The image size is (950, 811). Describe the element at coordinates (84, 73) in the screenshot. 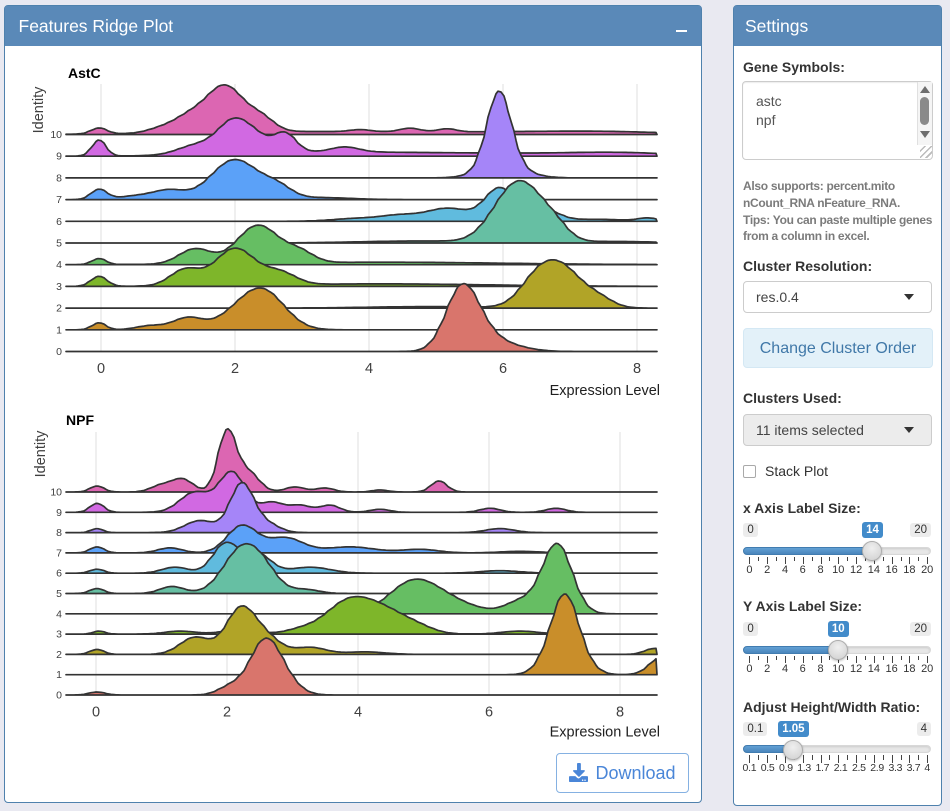

I see `svg-text: AstC` at that location.